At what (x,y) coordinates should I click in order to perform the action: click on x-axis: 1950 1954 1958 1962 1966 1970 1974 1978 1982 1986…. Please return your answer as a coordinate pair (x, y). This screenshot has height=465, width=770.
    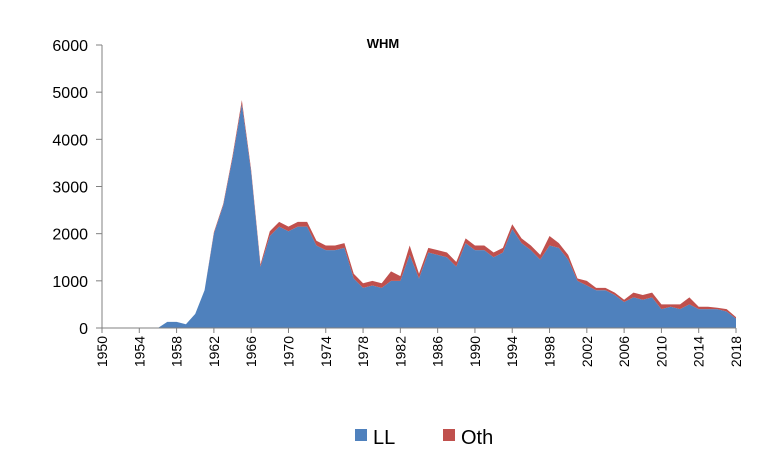
    Looking at the image, I should click on (419, 347).